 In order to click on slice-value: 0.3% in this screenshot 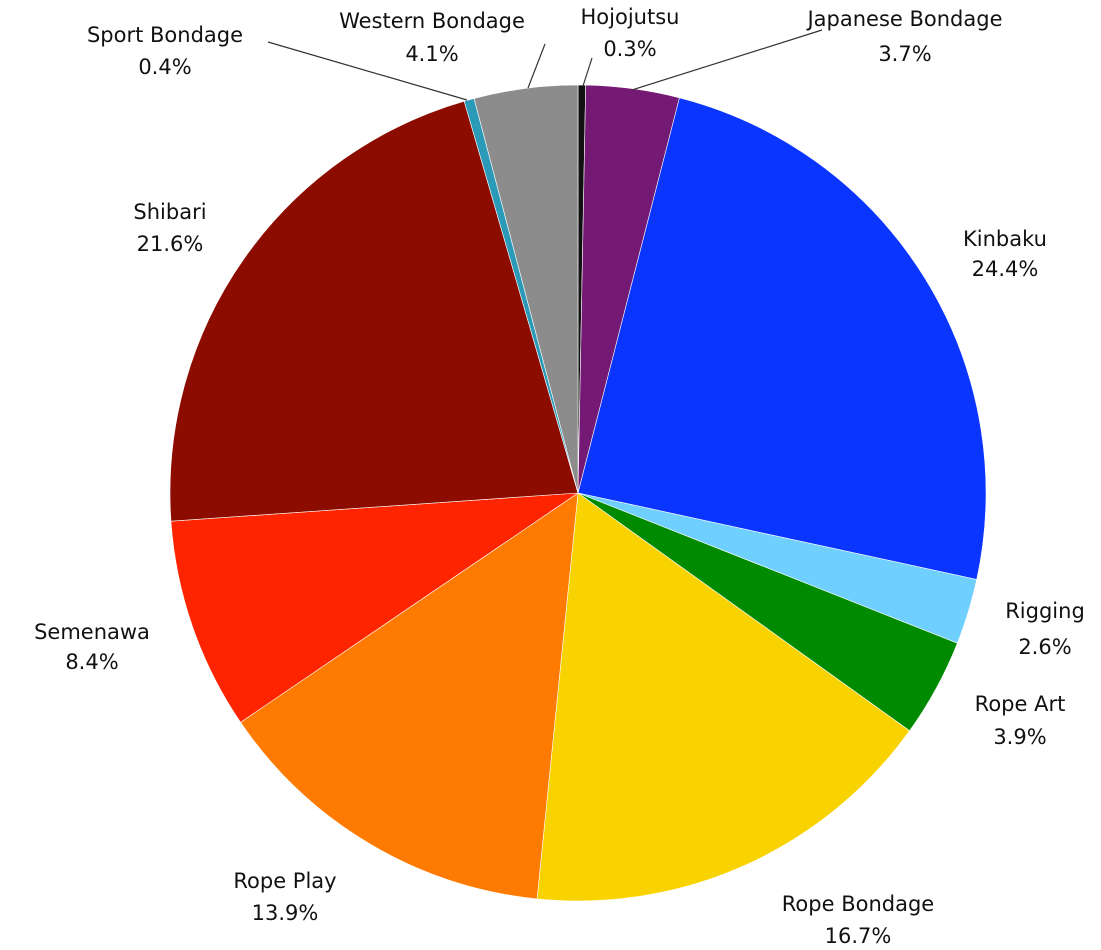, I will do `click(629, 49)`.